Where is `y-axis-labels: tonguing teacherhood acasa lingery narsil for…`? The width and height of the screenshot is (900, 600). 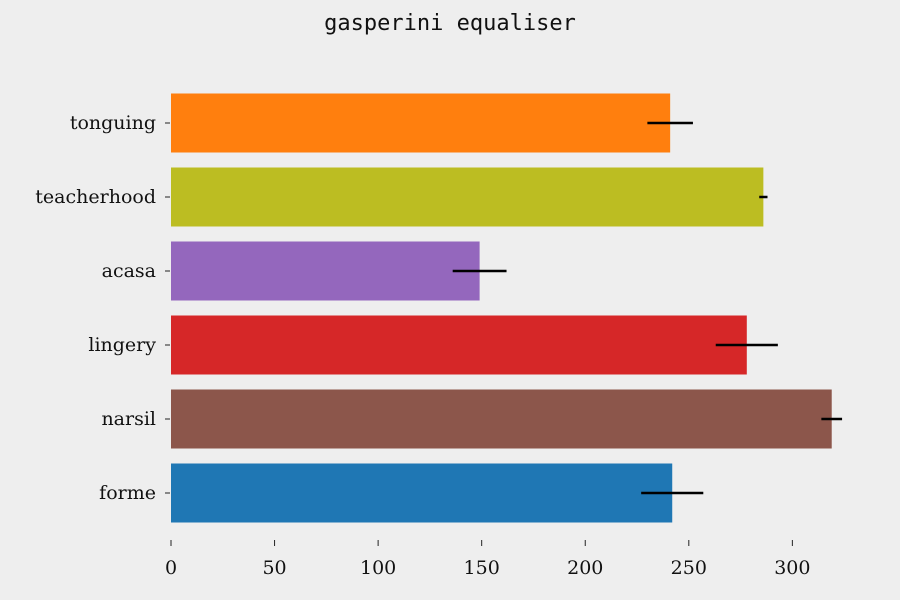 y-axis-labels: tonguing teacherhood acasa lingery narsil for… is located at coordinates (102, 308).